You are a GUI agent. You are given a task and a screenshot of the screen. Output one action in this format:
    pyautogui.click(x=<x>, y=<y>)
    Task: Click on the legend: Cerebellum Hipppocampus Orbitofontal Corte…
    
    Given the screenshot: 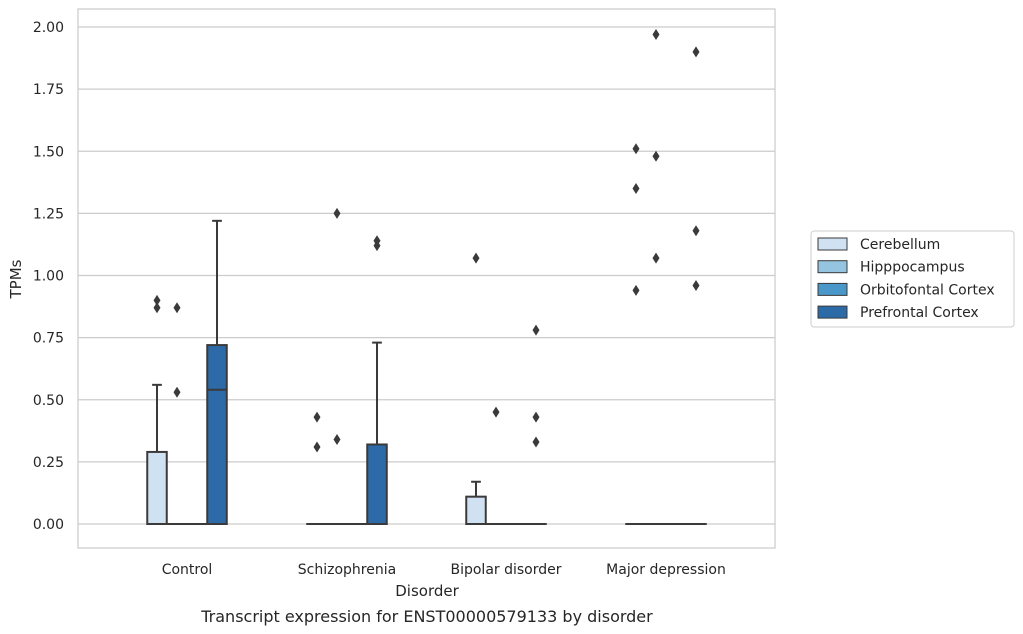 What is the action you would take?
    pyautogui.click(x=912, y=279)
    